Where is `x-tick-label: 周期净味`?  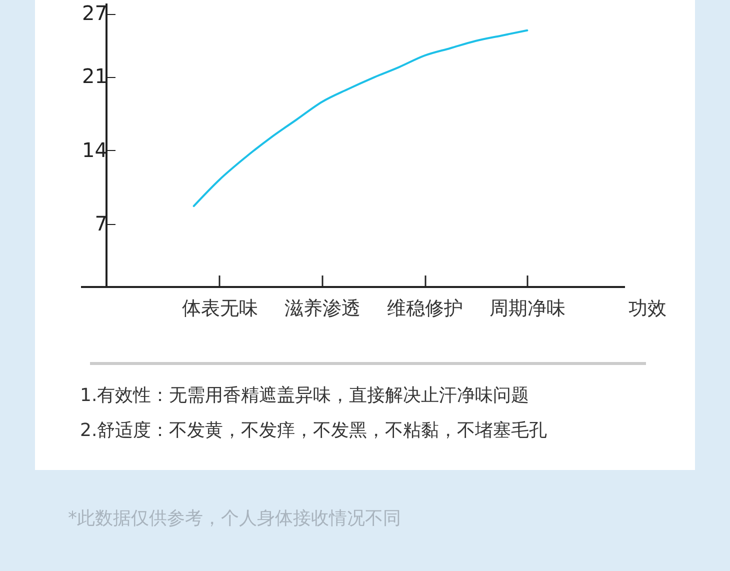
x-tick-label: 周期净味 is located at coordinates (528, 309).